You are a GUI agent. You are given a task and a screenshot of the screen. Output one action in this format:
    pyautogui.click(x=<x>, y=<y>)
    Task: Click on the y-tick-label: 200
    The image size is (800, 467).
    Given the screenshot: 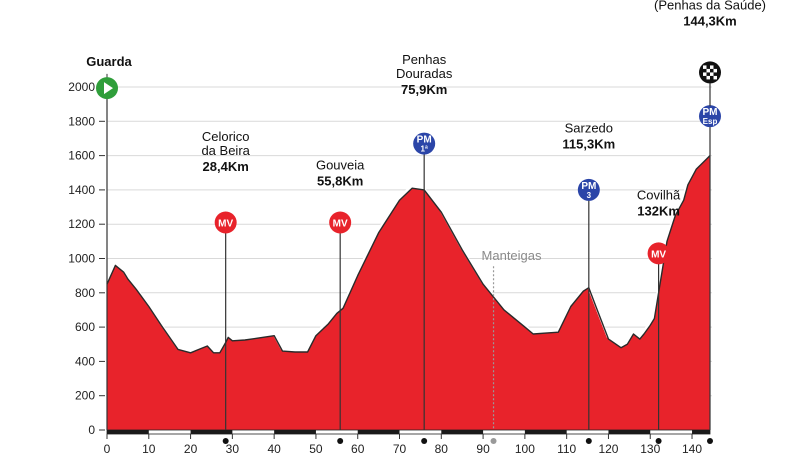 What is the action you would take?
    pyautogui.click(x=85, y=396)
    